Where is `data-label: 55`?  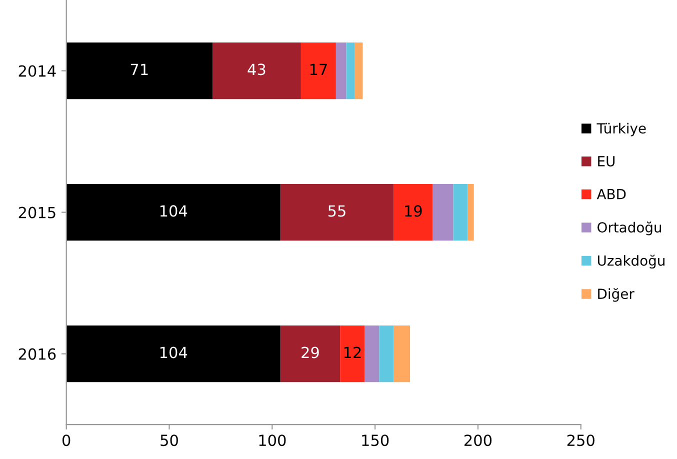 data-label: 55 is located at coordinates (337, 211).